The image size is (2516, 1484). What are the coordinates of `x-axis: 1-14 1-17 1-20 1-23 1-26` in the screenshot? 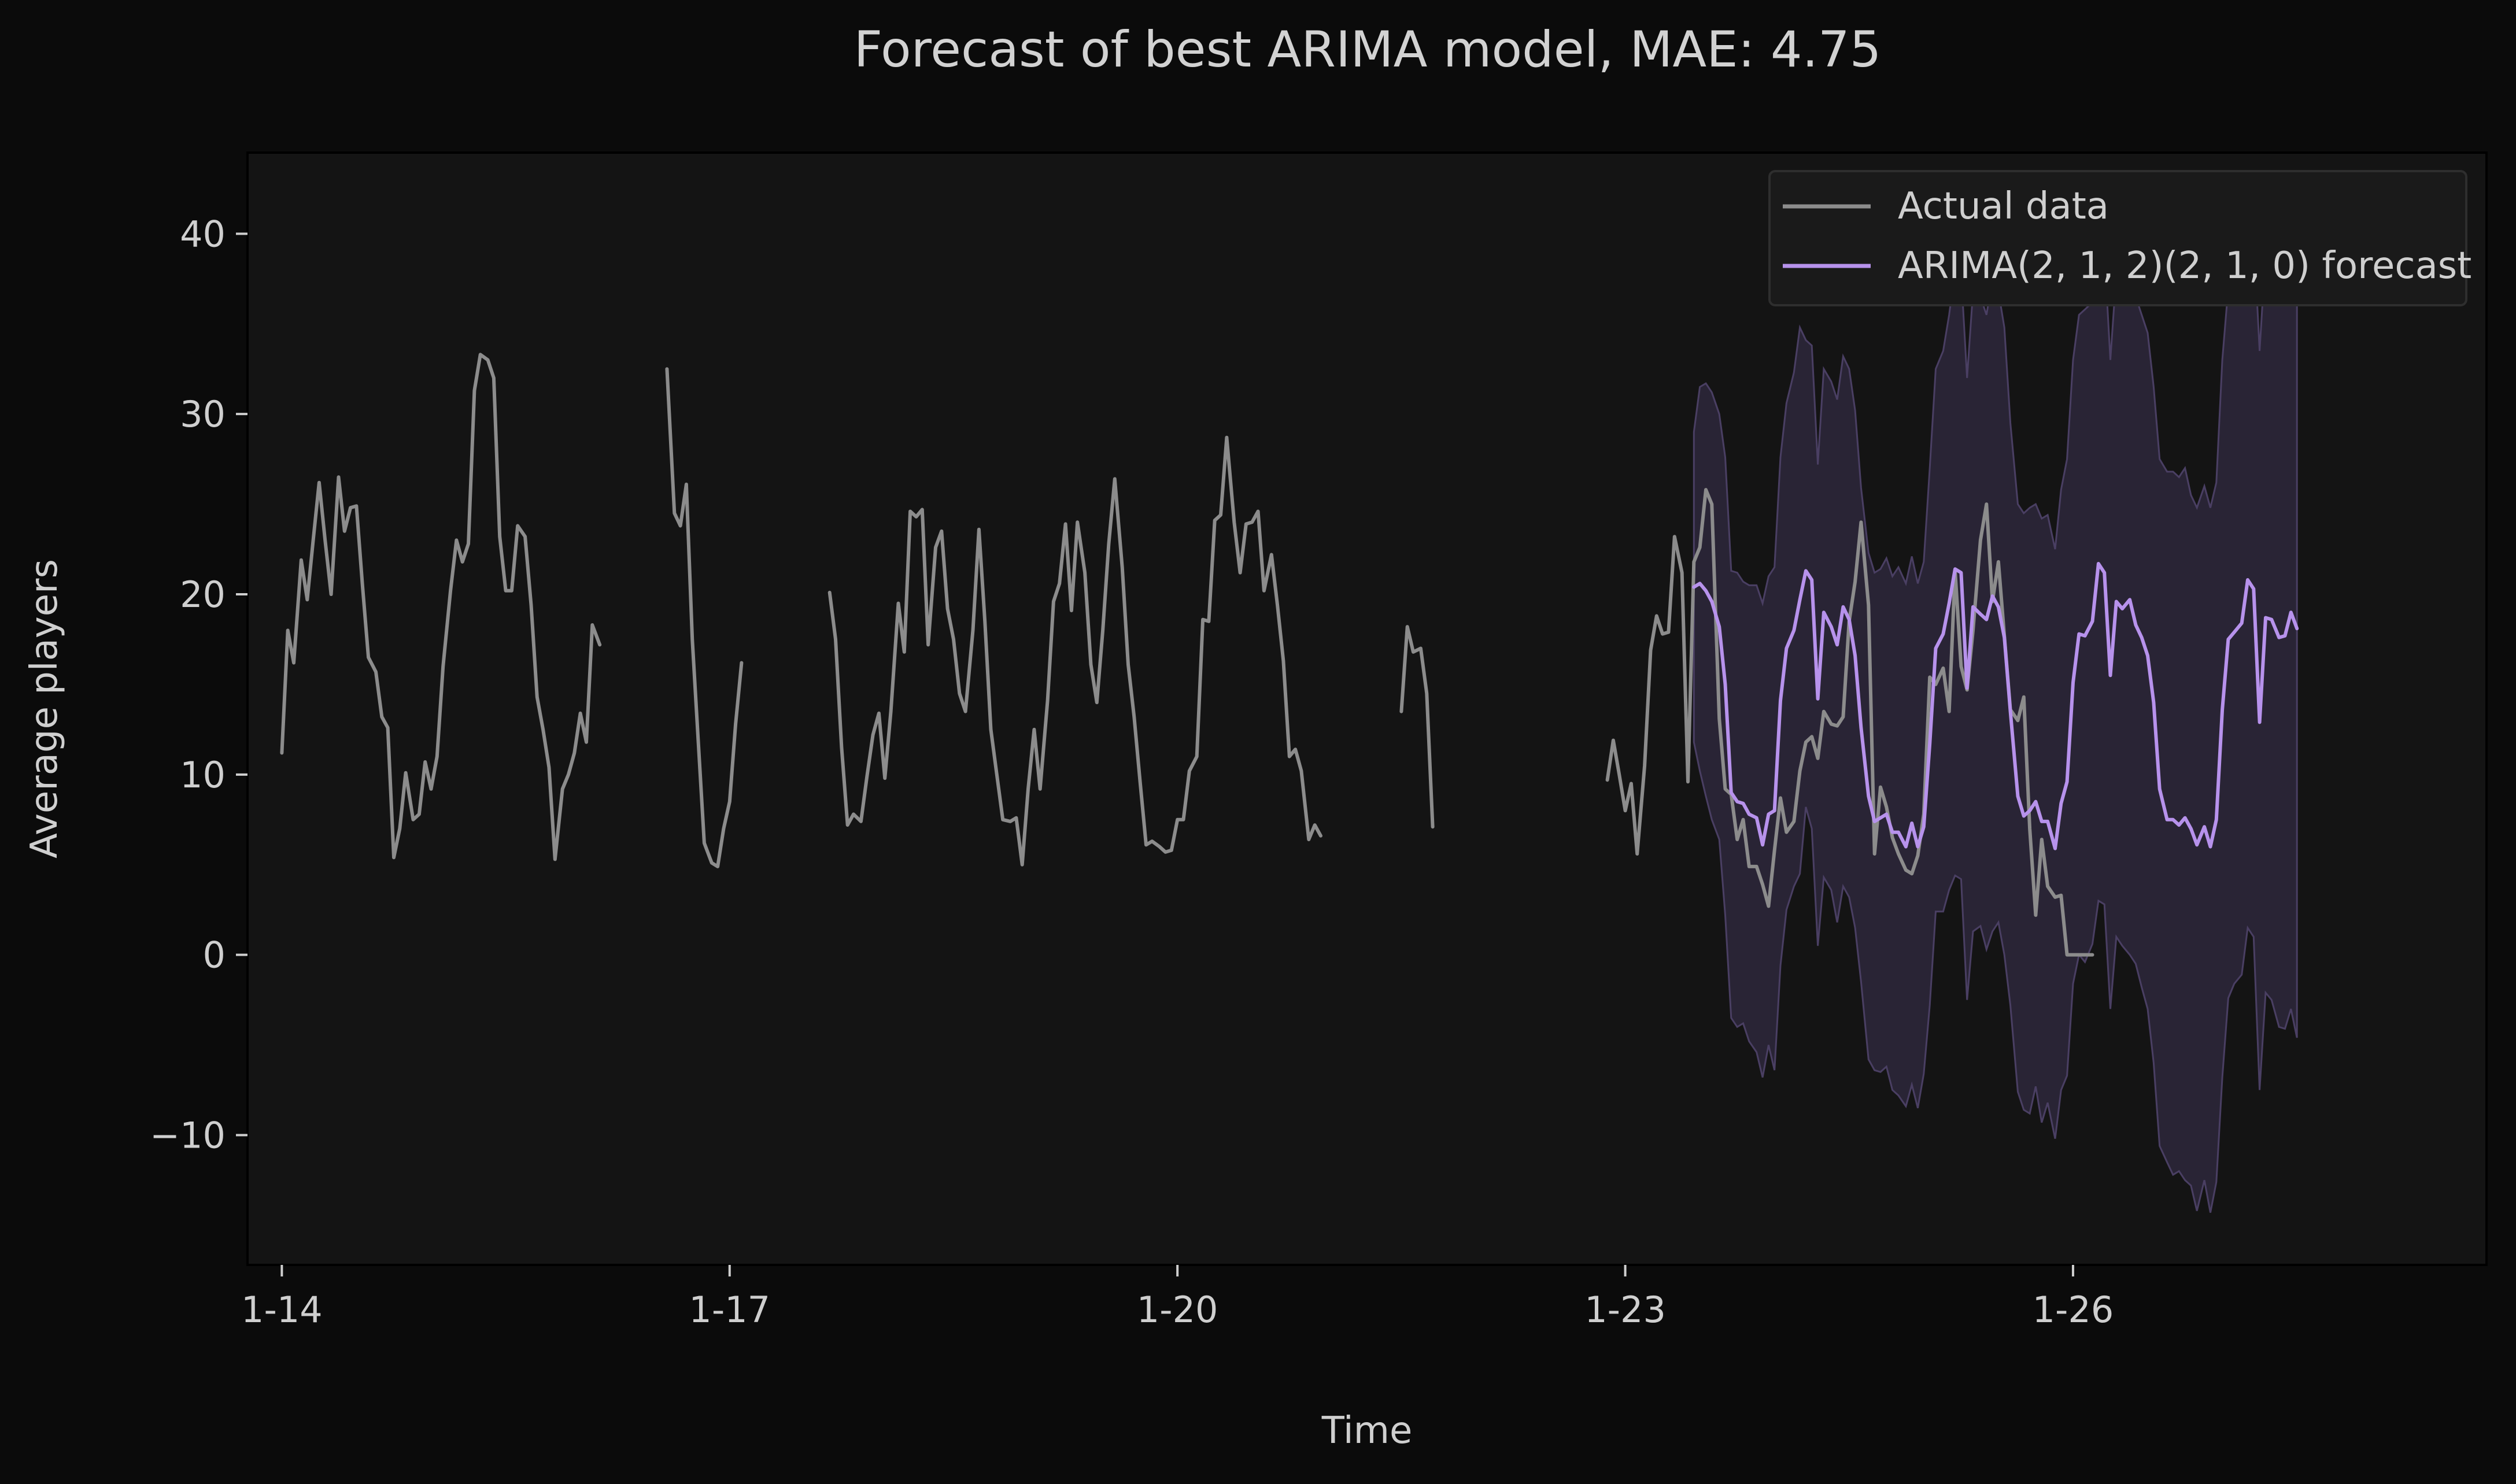 It's located at (1177, 1298).